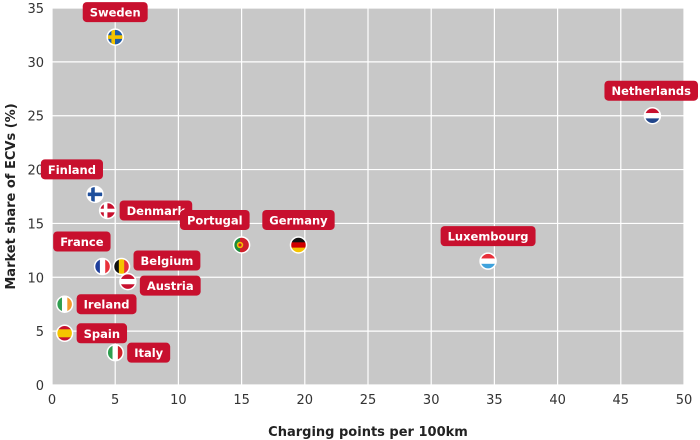 This screenshot has width=700, height=440. I want to click on country-label: Spain, so click(102, 333).